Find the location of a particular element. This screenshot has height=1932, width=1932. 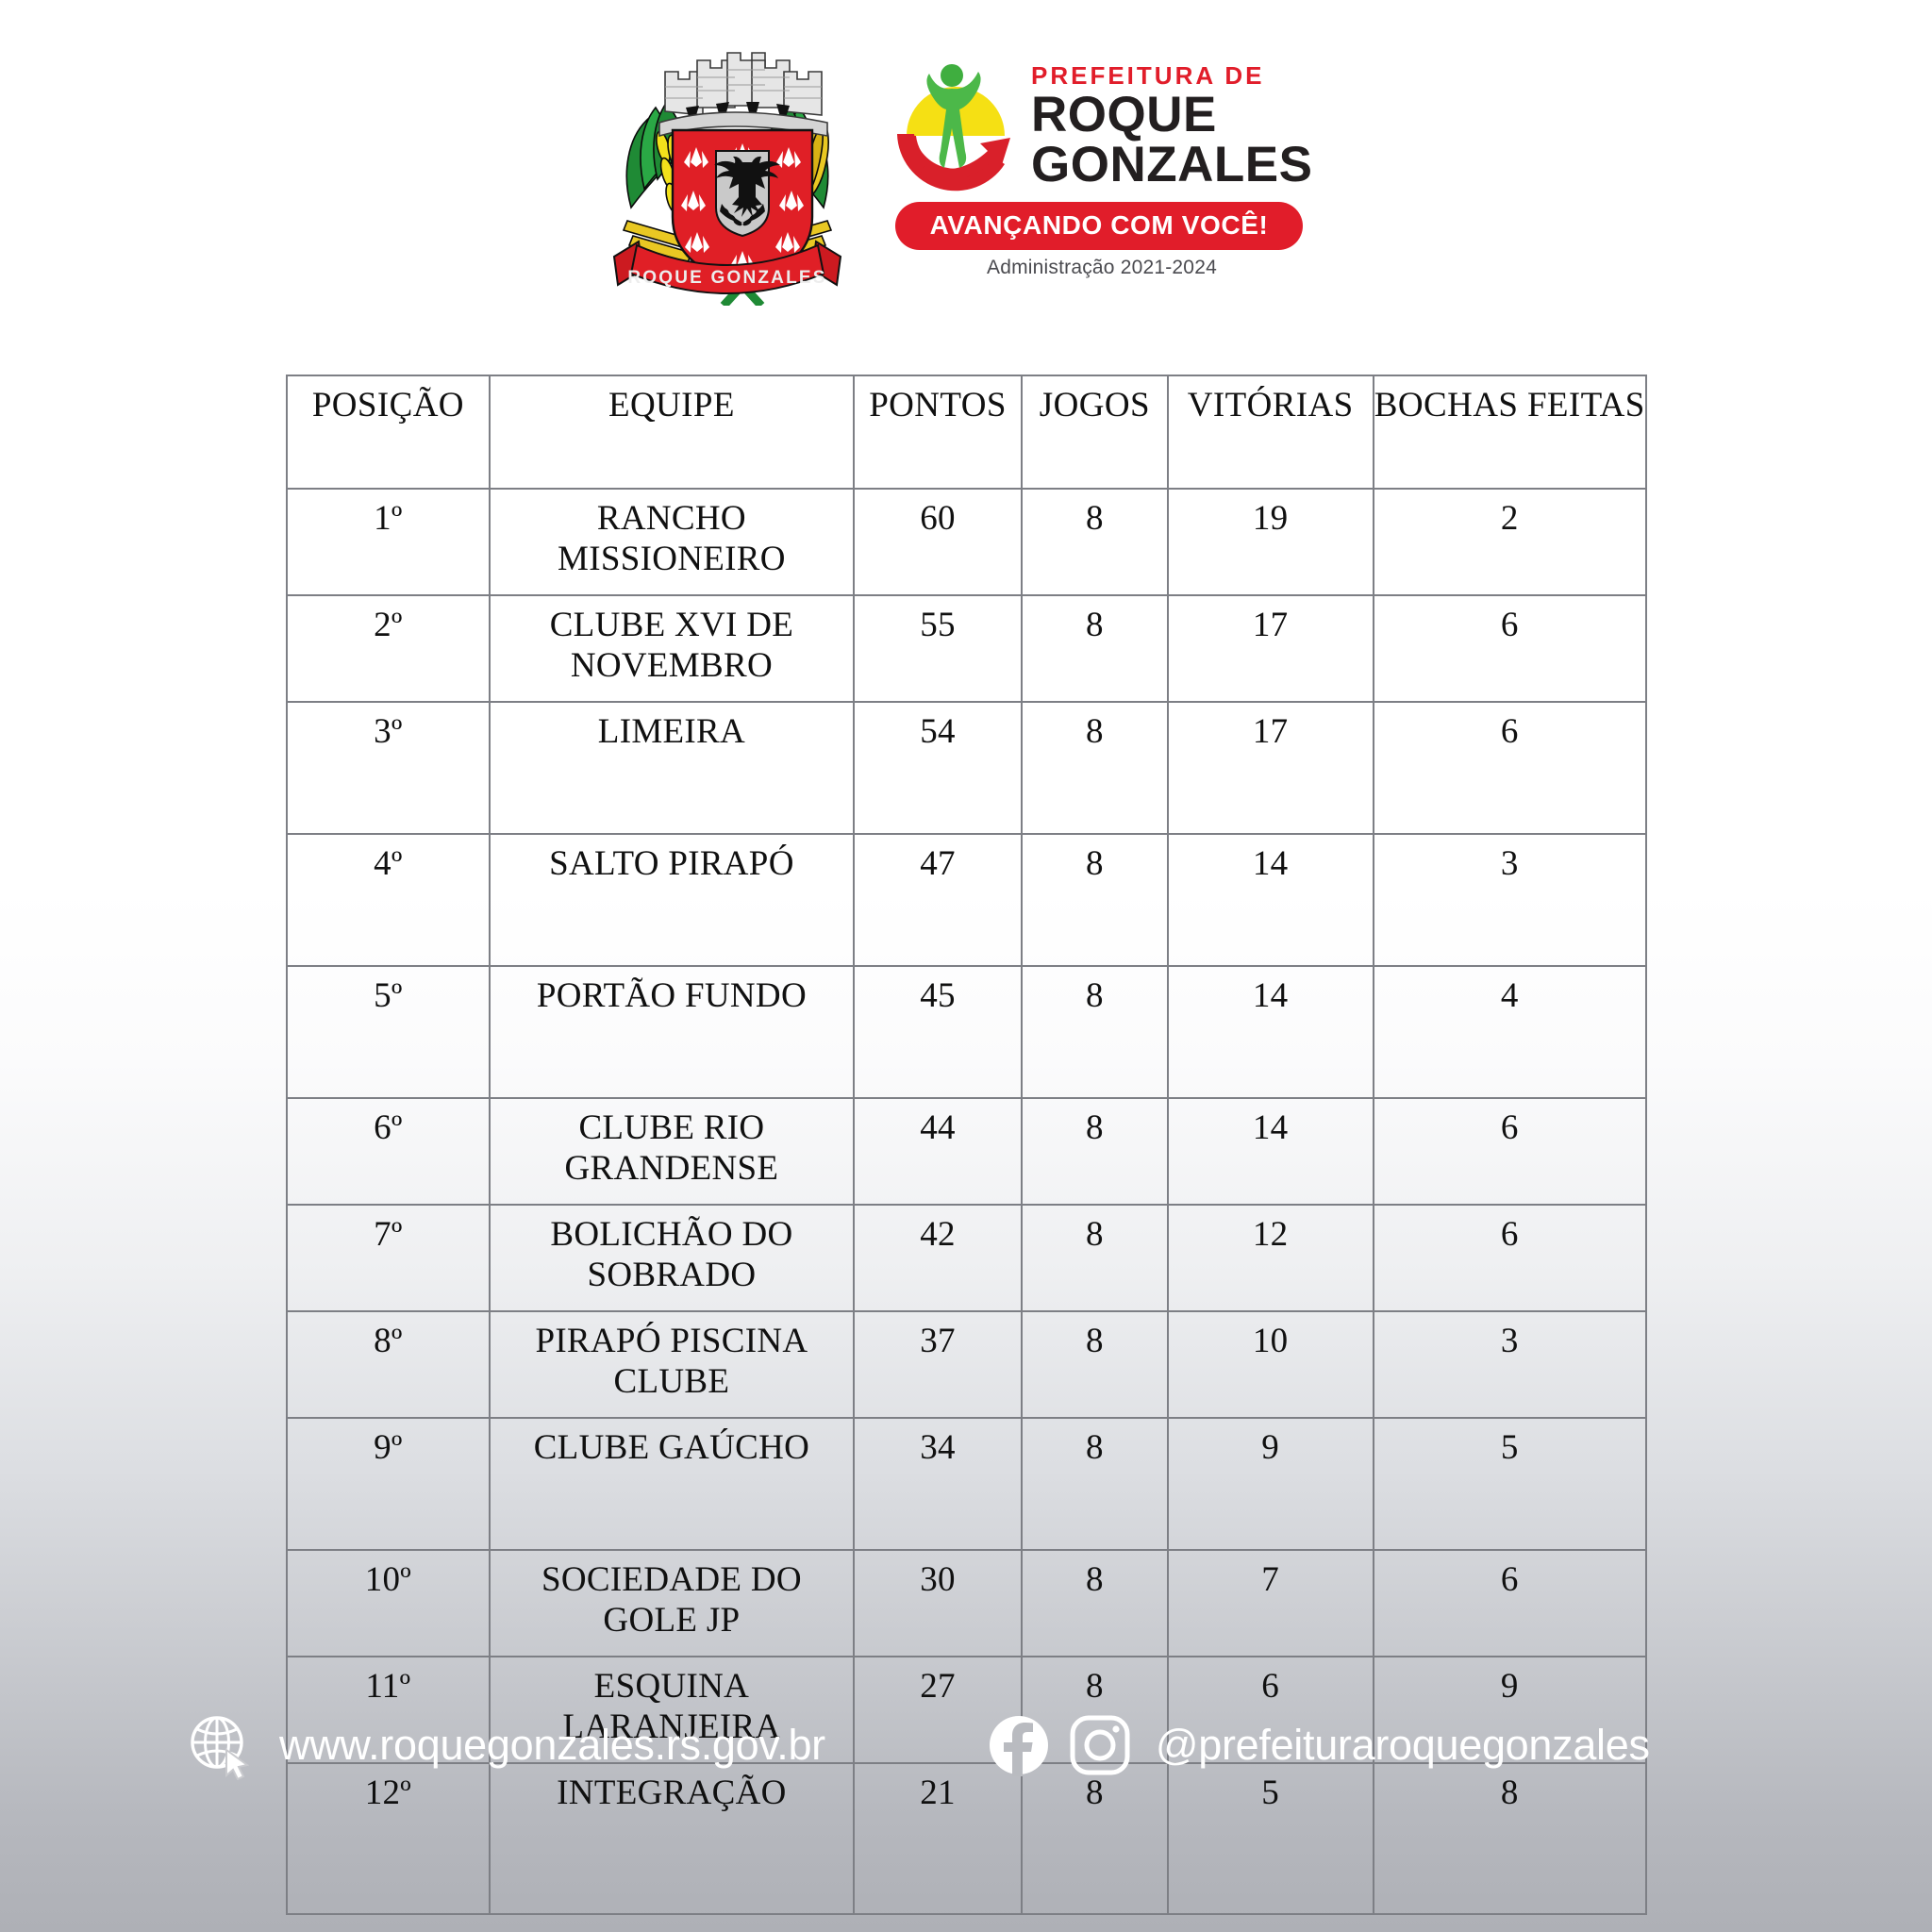

cell-posicao: 8º is located at coordinates (388, 1364).